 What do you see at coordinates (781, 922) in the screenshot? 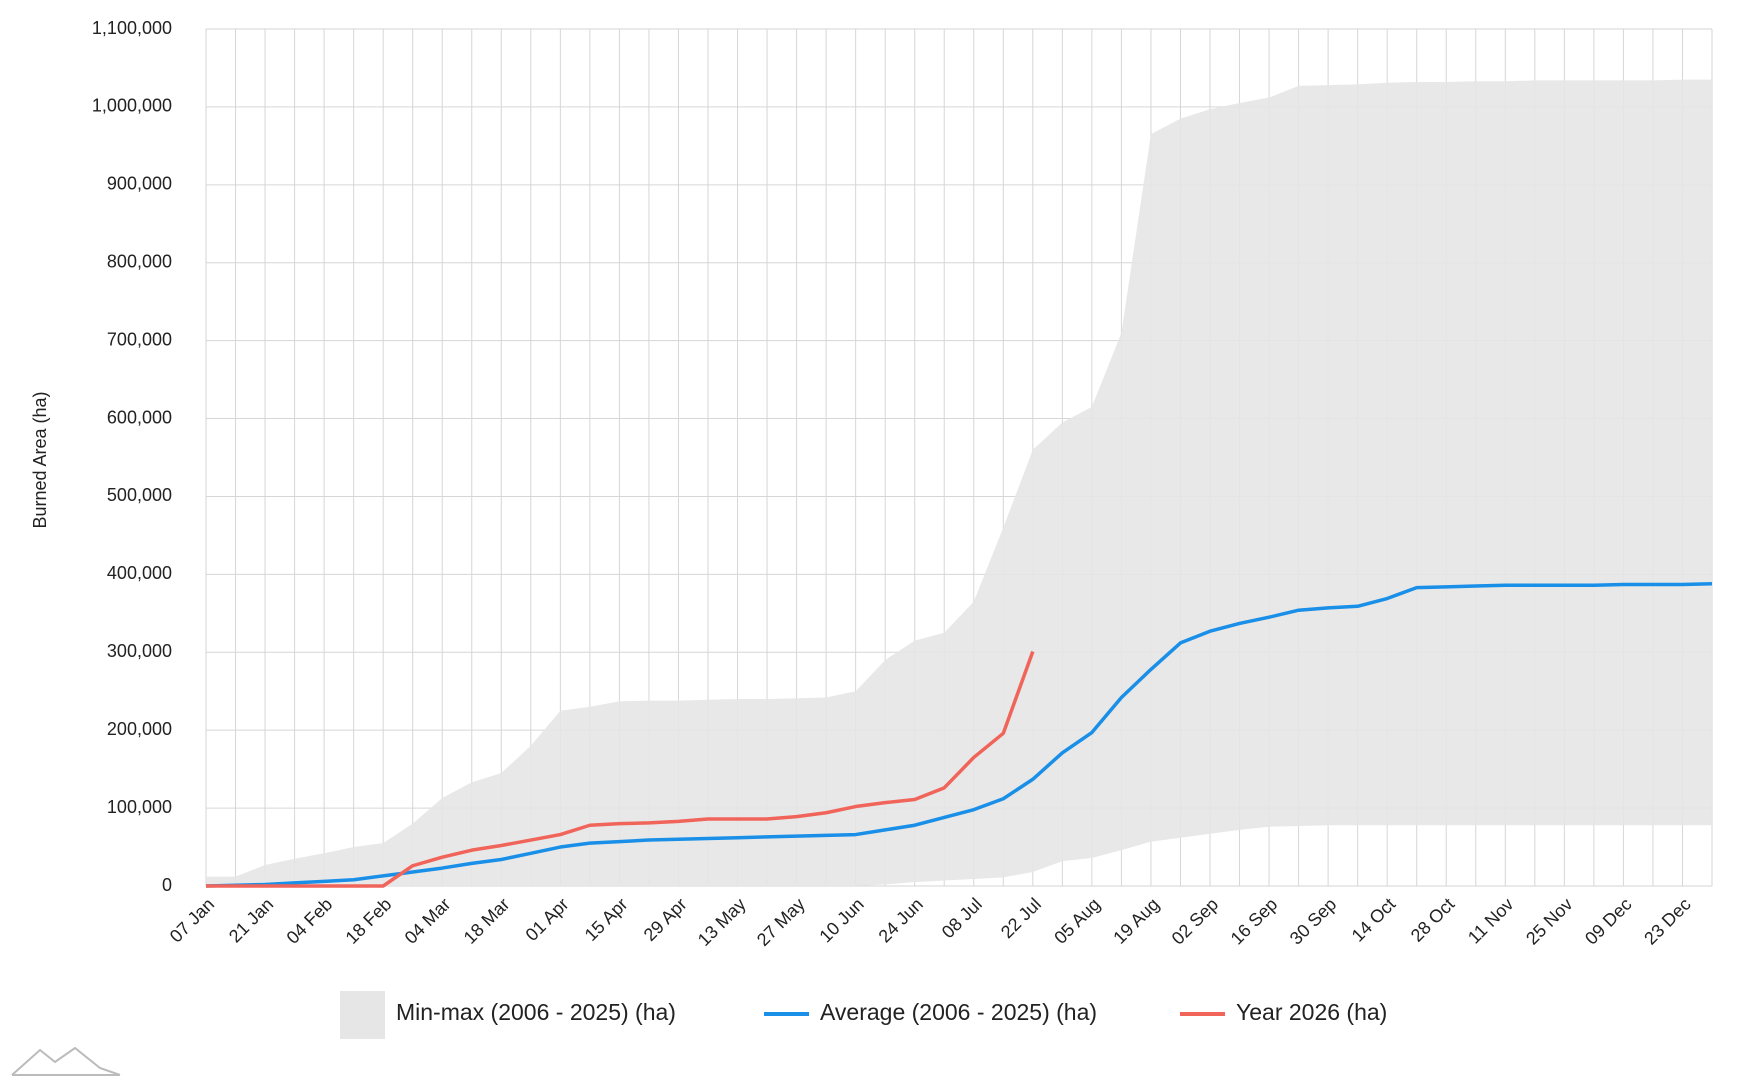
I see `x-tick-label: 27 May` at bounding box center [781, 922].